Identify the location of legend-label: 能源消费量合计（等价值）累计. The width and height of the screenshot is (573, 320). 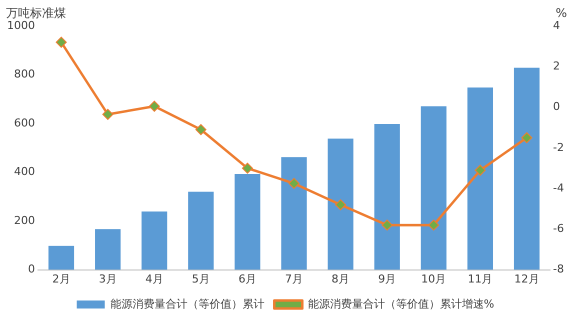
(187, 303).